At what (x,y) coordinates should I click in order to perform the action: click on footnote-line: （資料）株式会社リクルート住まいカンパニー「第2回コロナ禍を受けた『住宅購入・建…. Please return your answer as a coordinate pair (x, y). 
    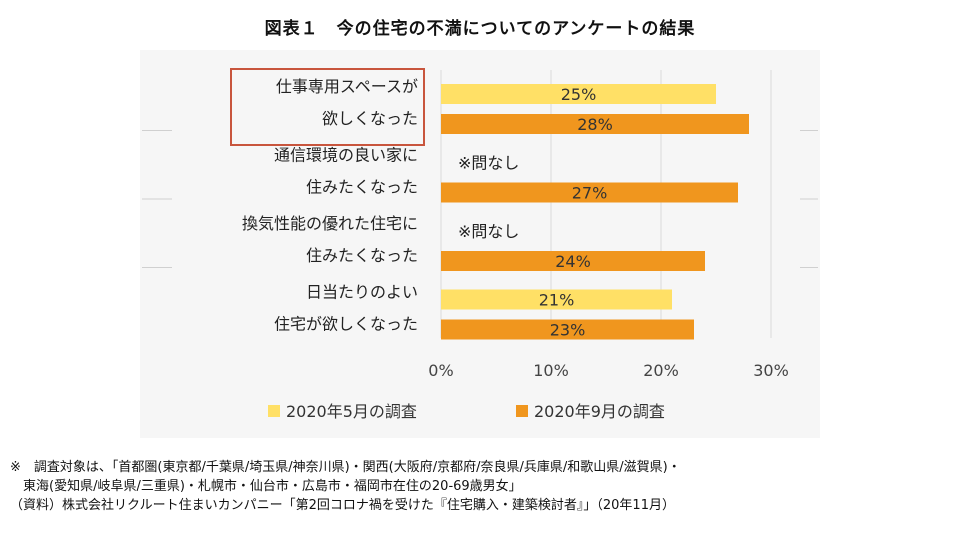
    Looking at the image, I should click on (342, 505).